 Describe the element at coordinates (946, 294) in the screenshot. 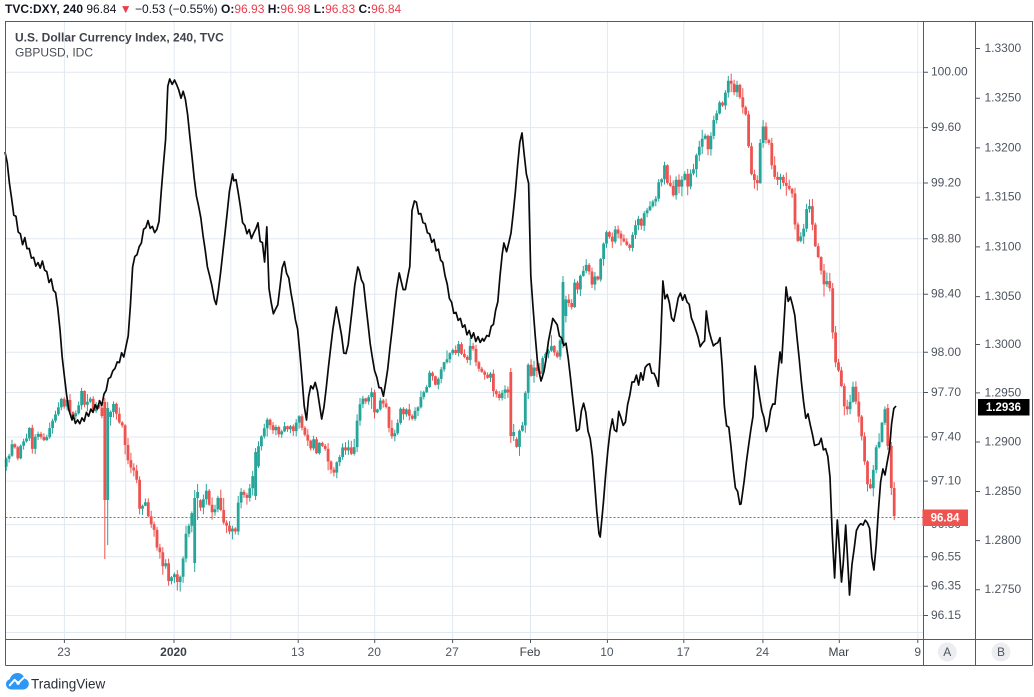

I see `svg-text: 98.40` at that location.